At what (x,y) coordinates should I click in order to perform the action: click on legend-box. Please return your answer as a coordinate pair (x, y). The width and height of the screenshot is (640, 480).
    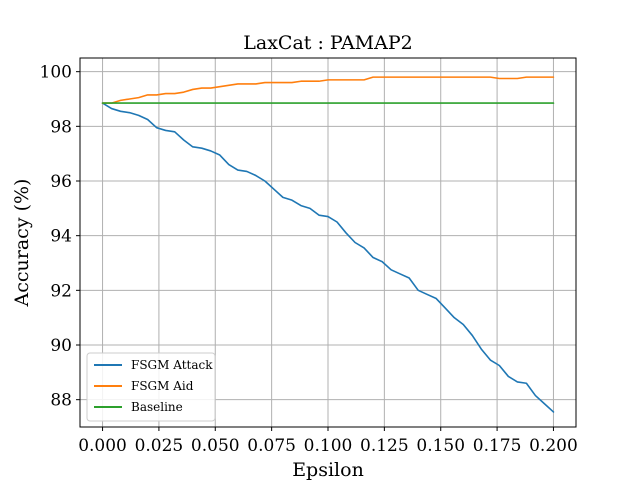
    Looking at the image, I should click on (151, 387).